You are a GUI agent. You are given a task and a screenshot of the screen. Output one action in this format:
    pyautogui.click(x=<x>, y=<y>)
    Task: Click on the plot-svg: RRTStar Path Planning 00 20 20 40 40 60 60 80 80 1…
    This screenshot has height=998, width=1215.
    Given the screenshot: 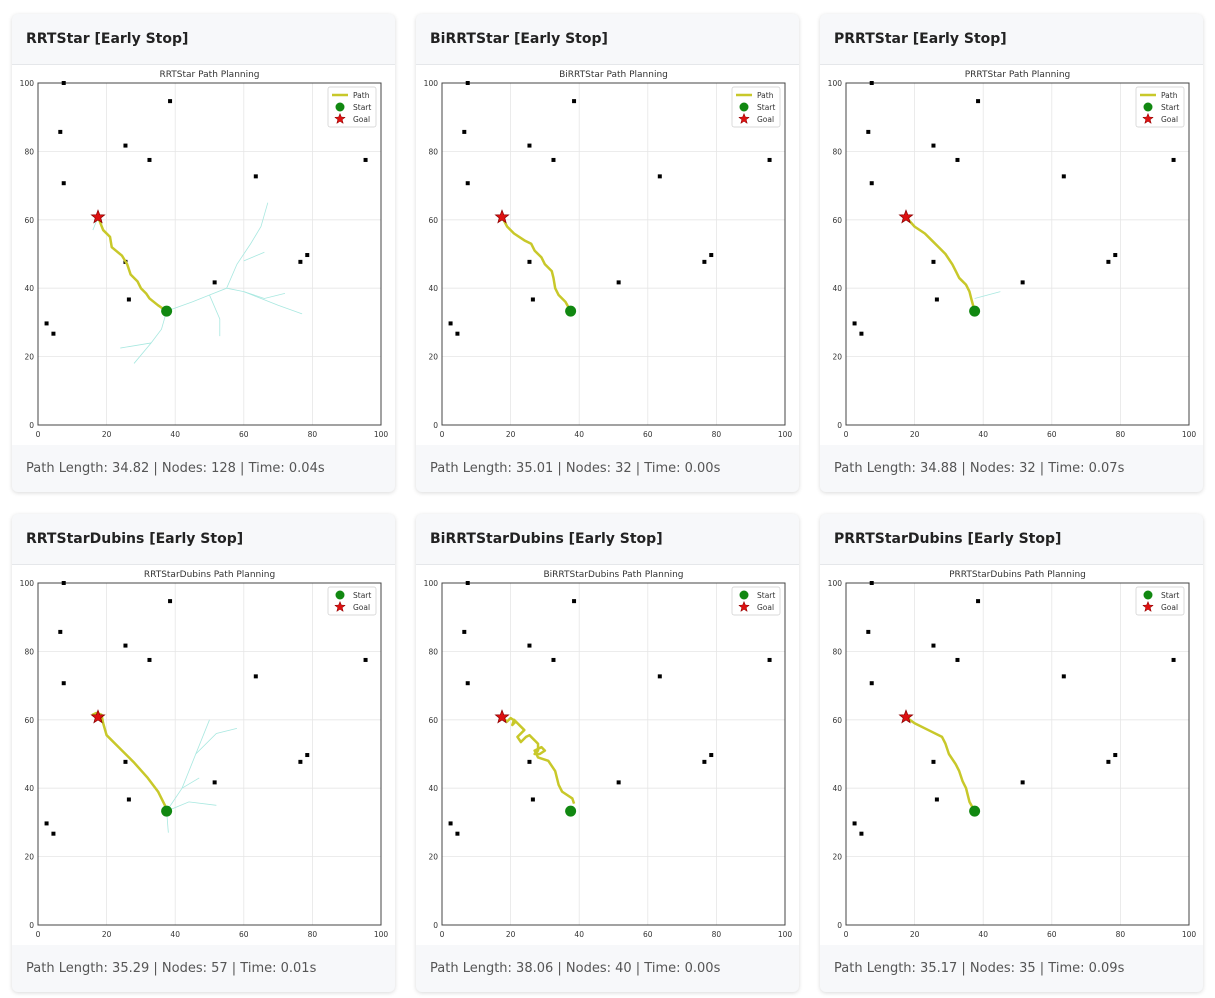 What is the action you would take?
    pyautogui.click(x=204, y=254)
    